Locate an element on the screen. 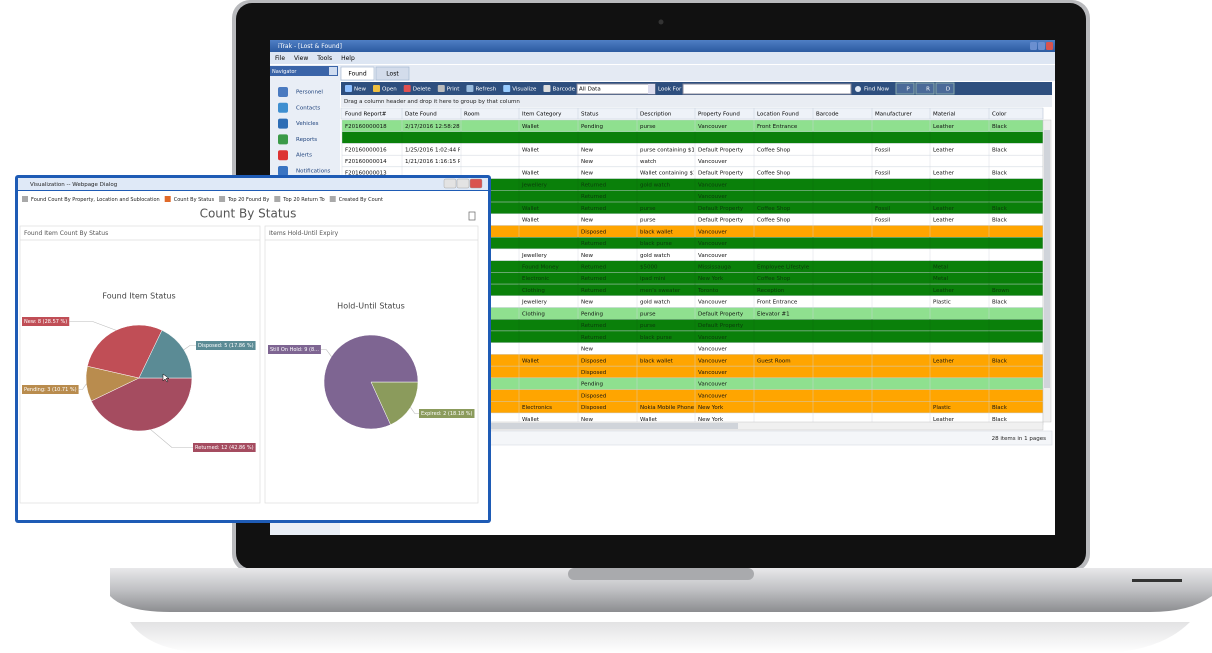 This screenshot has height=653, width=1212. nav-item: Contacts is located at coordinates (308, 108).